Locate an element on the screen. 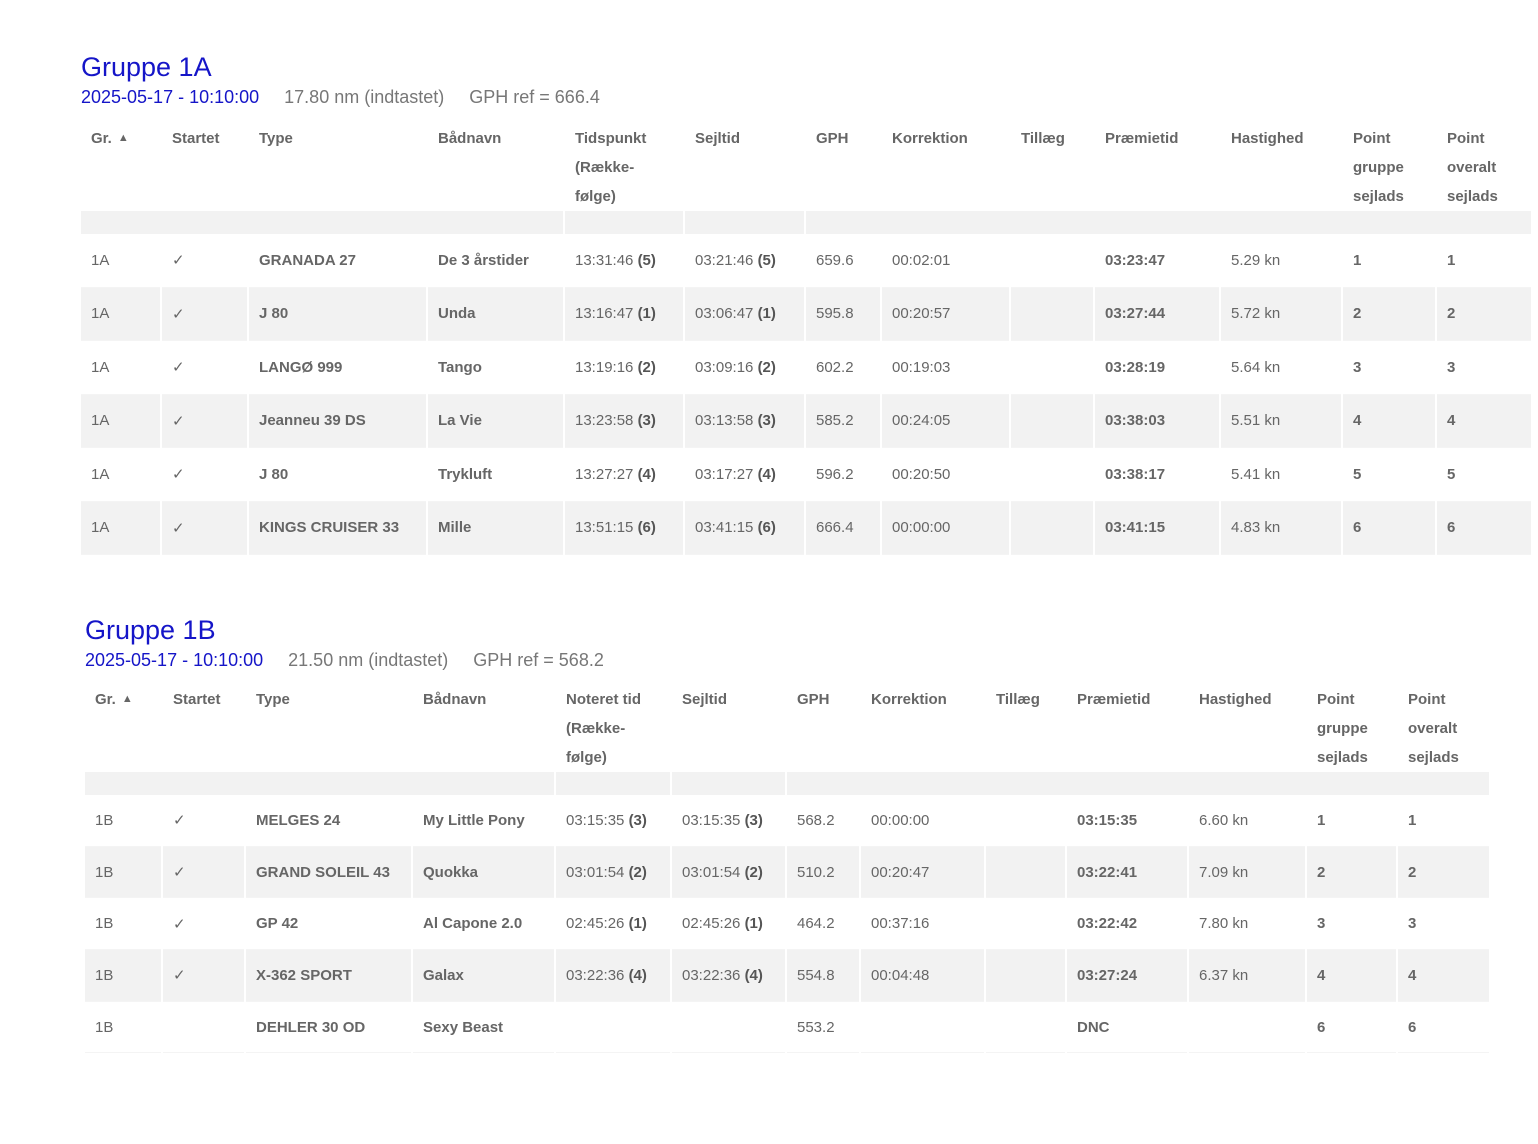  cell-point-overalt: 5 is located at coordinates (1484, 475).